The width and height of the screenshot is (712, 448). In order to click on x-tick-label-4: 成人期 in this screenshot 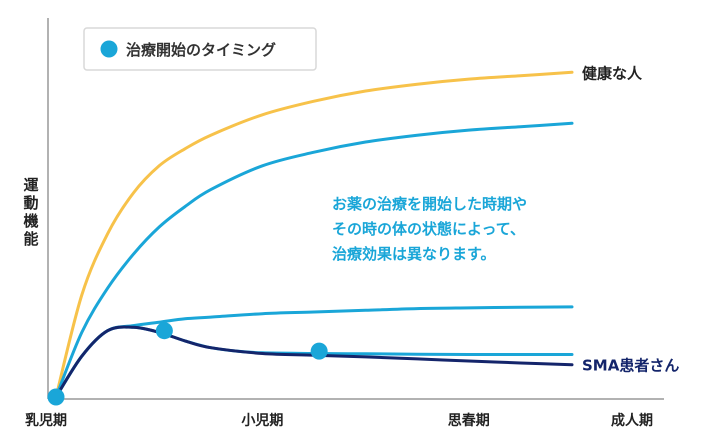, I will do `click(632, 420)`.